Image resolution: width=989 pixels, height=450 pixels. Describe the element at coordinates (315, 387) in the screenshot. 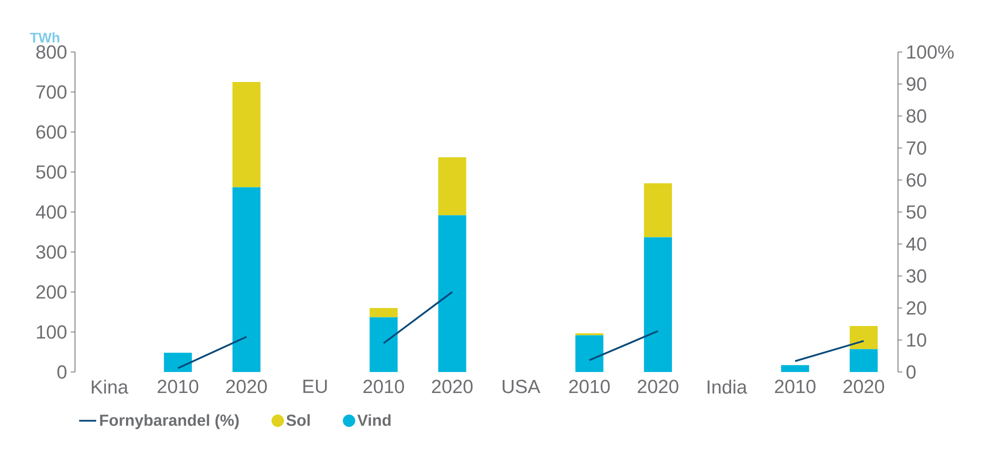

I see `x-tick-label: EU` at that location.